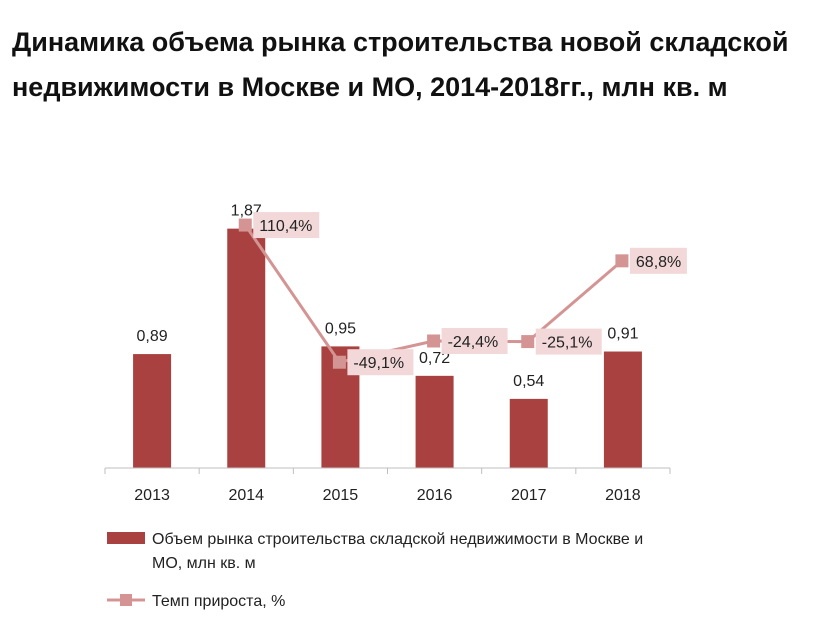  What do you see at coordinates (218, 601) in the screenshot?
I see `legend-line-text: Темп прироста, %` at bounding box center [218, 601].